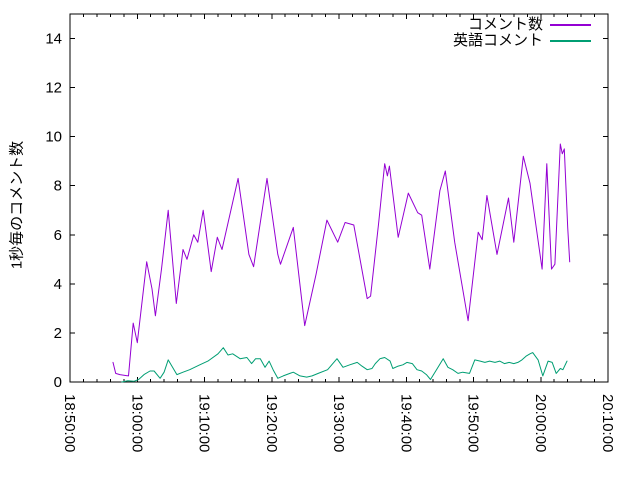  I want to click on y-tick-label: 6, so click(58, 235).